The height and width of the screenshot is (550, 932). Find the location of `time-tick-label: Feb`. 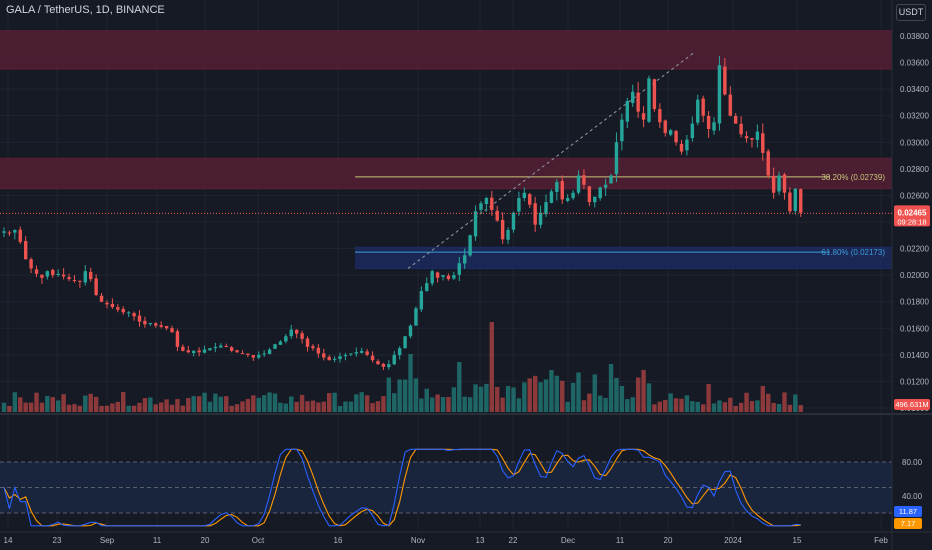

time-tick-label: Feb is located at coordinates (881, 540).